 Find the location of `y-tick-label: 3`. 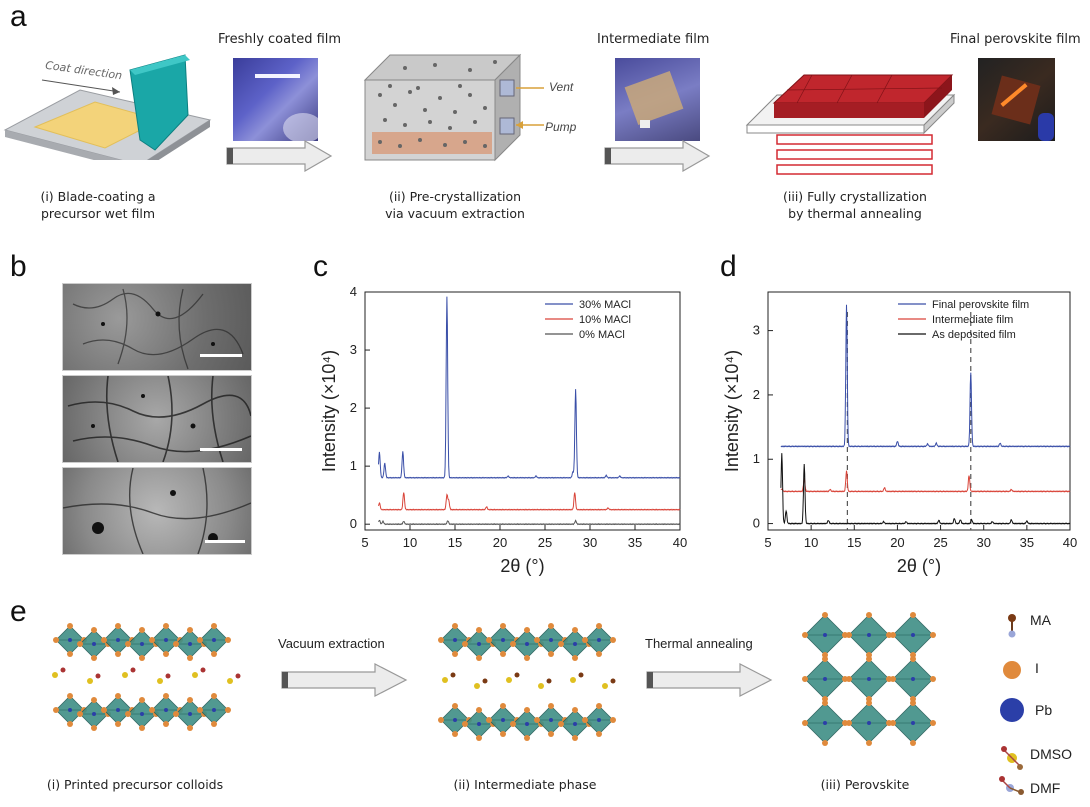

y-tick-label: 3 is located at coordinates (353, 349).